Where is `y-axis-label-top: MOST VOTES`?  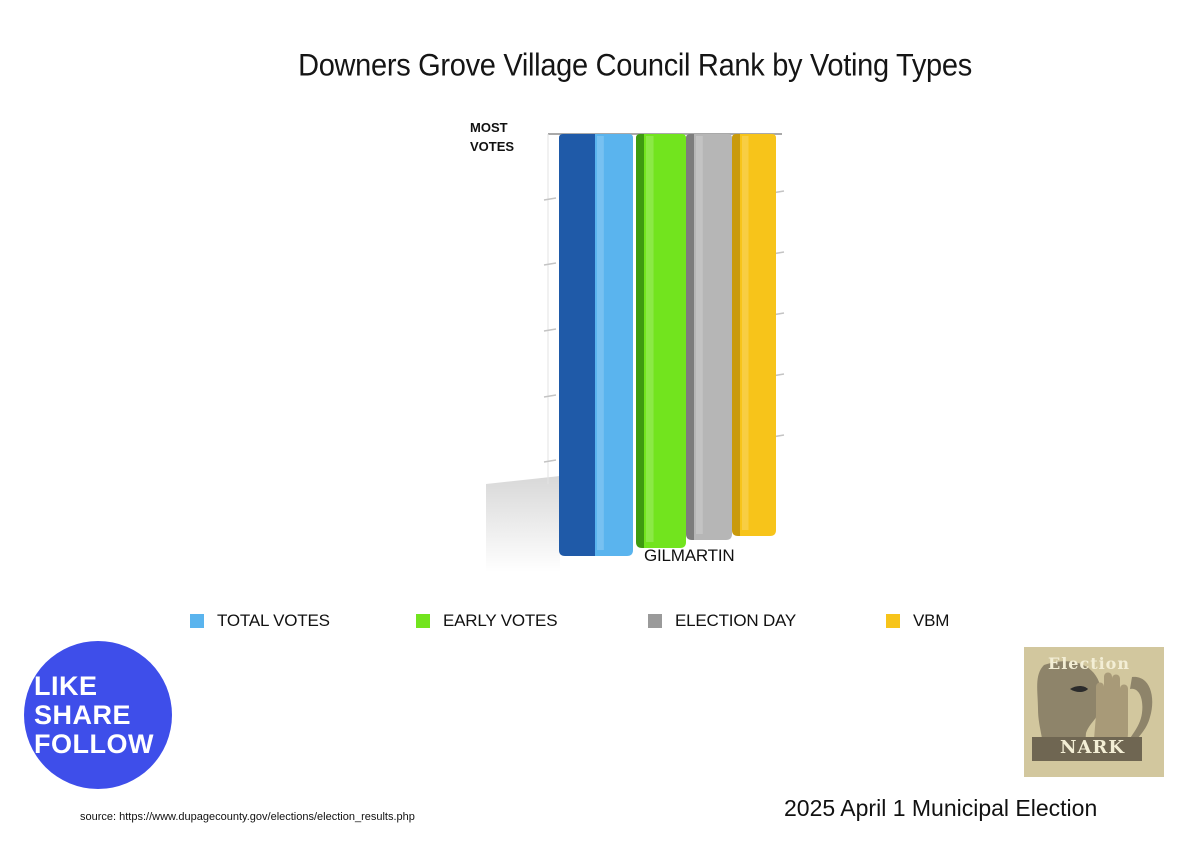
y-axis-label-top: MOST VOTES is located at coordinates (492, 137).